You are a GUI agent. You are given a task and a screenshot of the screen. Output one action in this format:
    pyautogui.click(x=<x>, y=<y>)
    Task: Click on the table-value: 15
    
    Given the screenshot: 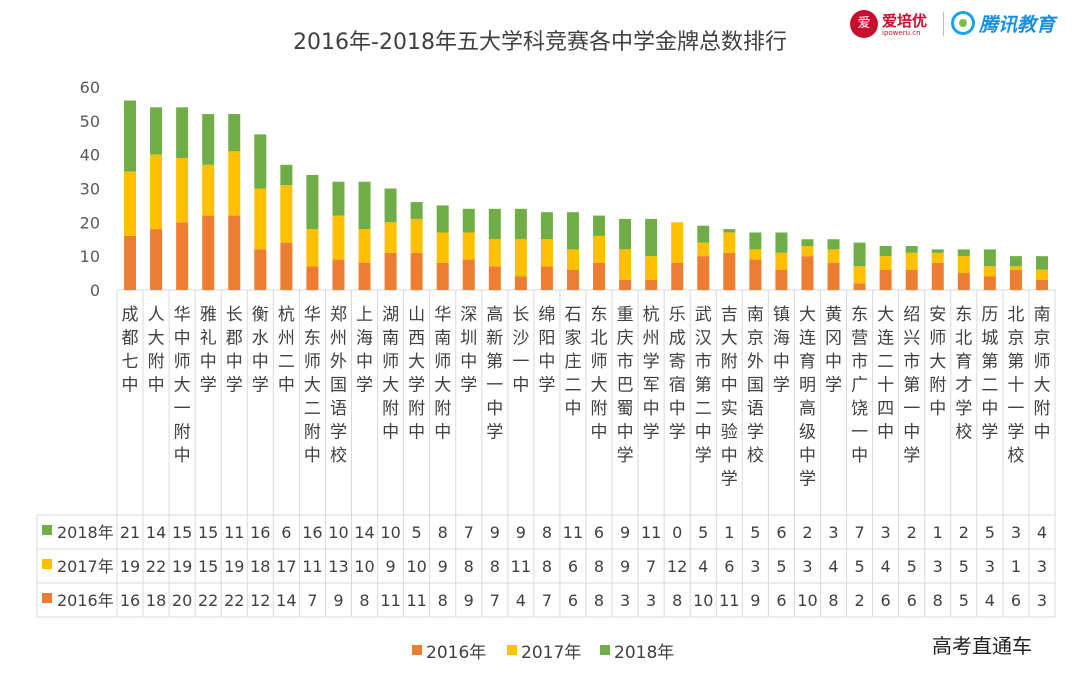 What is the action you would take?
    pyautogui.click(x=208, y=566)
    